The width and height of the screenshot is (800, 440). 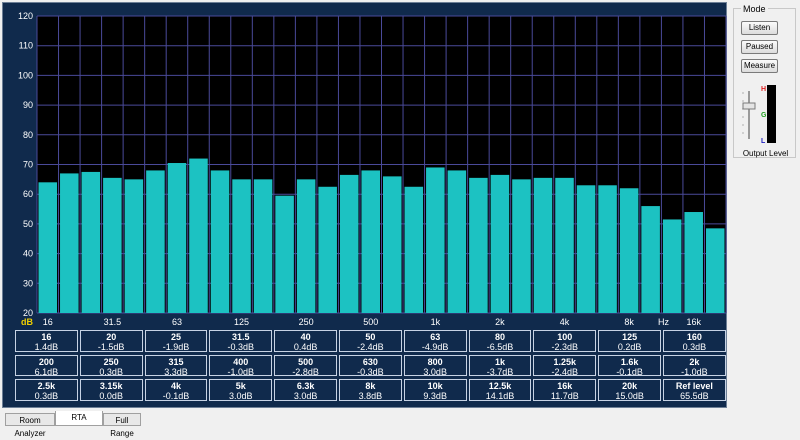 I want to click on band-level: -0.3dB, so click(x=370, y=371).